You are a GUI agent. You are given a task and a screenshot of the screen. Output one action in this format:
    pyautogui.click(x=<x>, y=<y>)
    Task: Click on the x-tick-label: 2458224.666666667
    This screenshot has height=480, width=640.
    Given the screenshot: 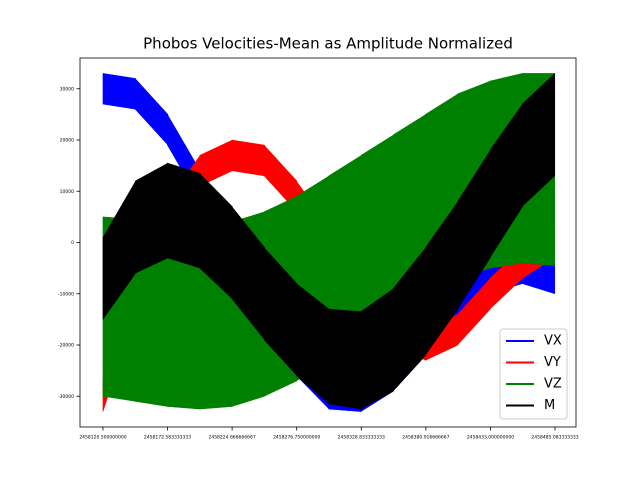 What is the action you would take?
    pyautogui.click(x=231, y=438)
    